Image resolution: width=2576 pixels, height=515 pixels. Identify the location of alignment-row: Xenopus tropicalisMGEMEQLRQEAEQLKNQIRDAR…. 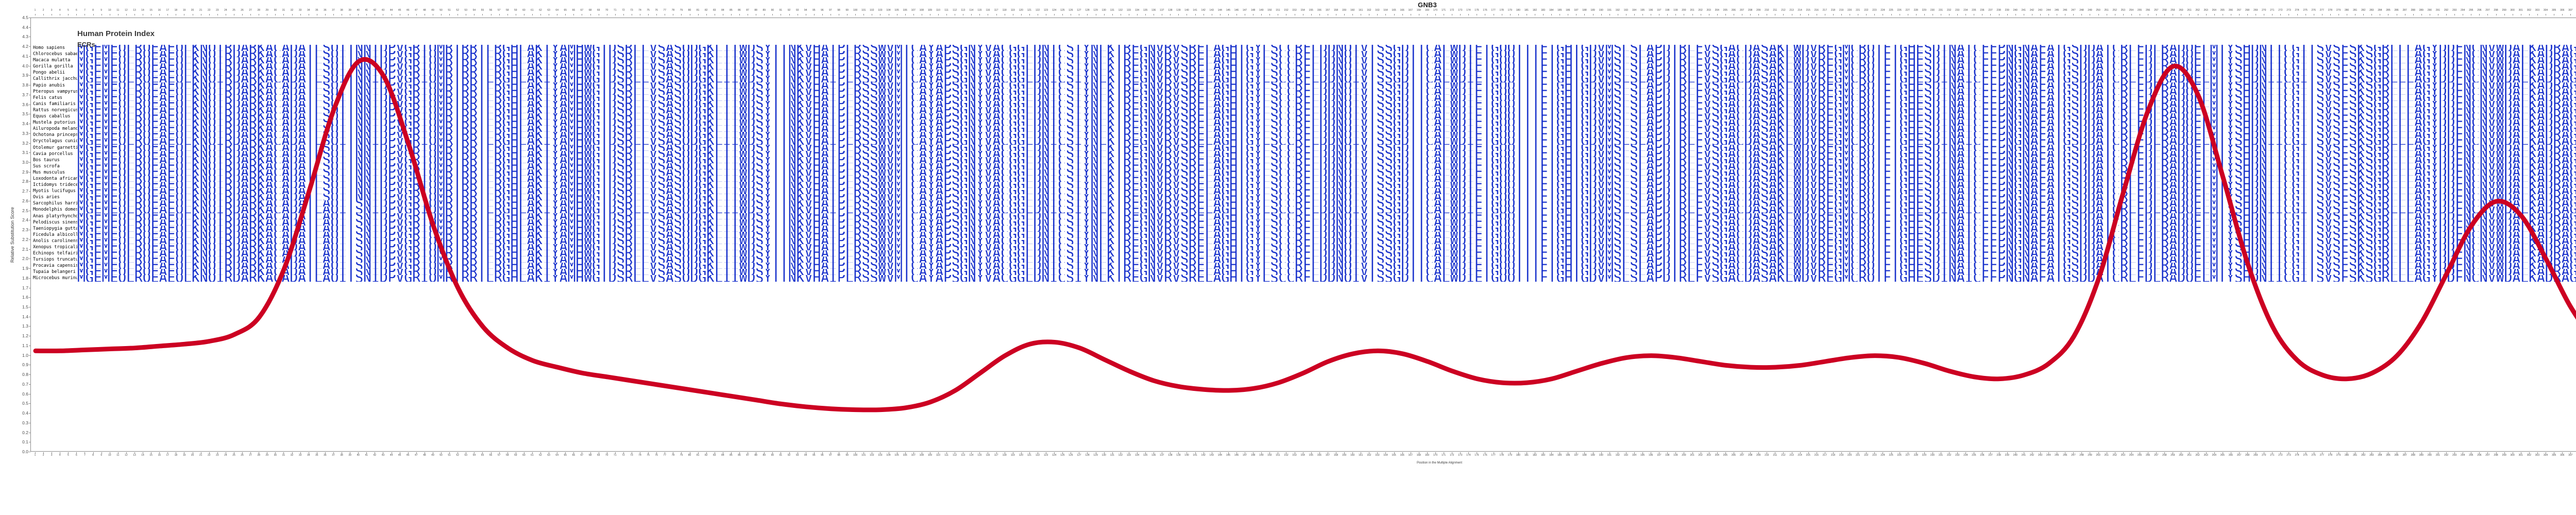
(1304, 247).